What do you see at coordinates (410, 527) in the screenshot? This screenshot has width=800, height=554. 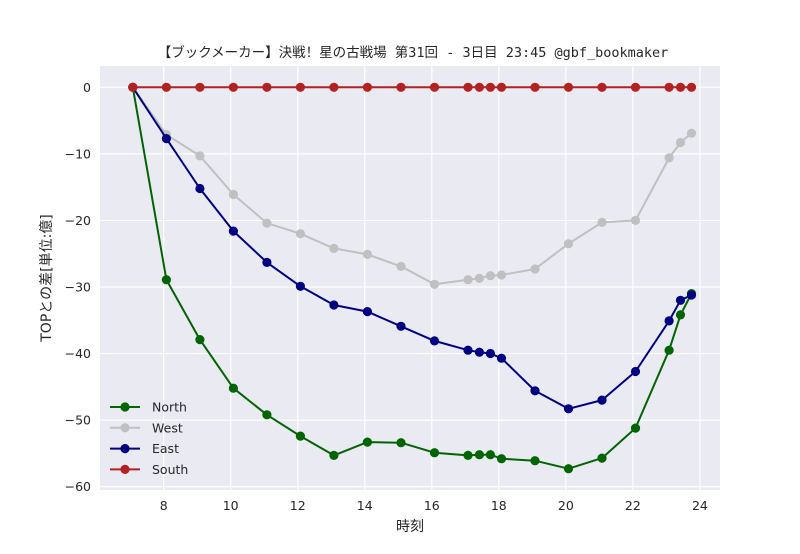 I see `x-axis-label: 時刻` at bounding box center [410, 527].